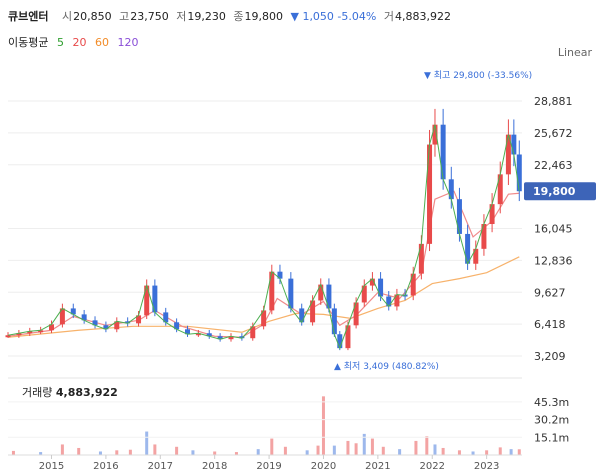 This screenshot has width=600, height=476. I want to click on ma-period-5: 5, so click(60, 42).